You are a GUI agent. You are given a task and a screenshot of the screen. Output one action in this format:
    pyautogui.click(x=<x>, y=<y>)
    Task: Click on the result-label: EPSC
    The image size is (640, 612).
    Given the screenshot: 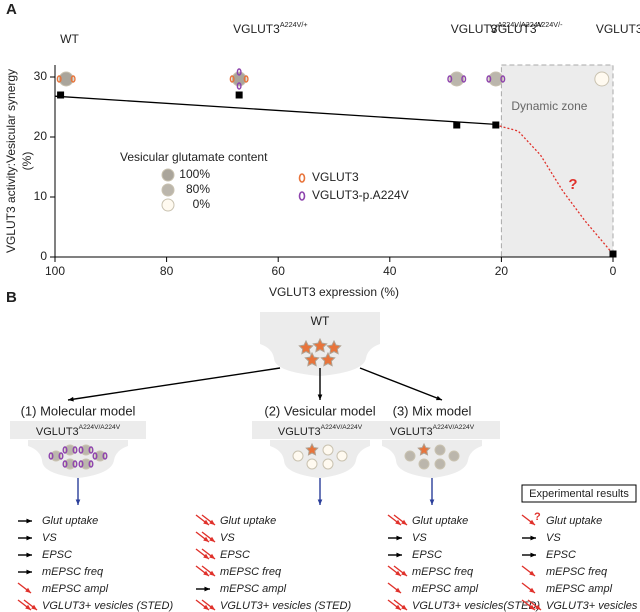 What is the action you would take?
    pyautogui.click(x=427, y=555)
    